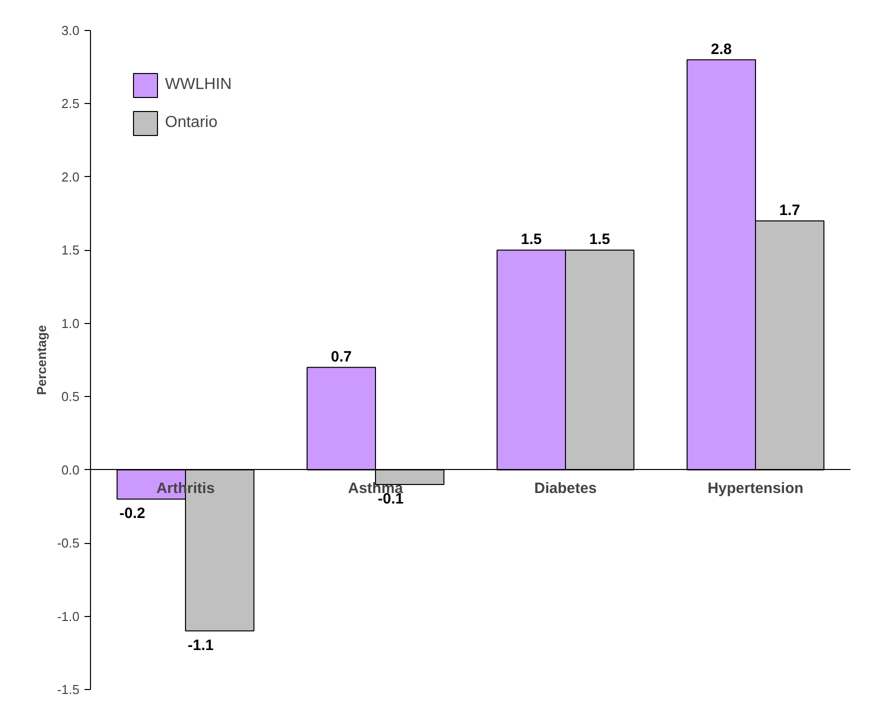  Describe the element at coordinates (70, 250) in the screenshot. I see `y-tick-label: 1.5` at that location.